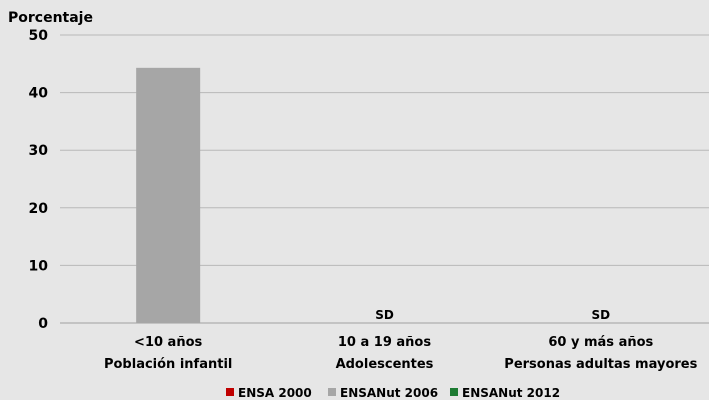  Describe the element at coordinates (385, 364) in the screenshot. I see `x-tick-label-line2: Adolescentes` at that location.